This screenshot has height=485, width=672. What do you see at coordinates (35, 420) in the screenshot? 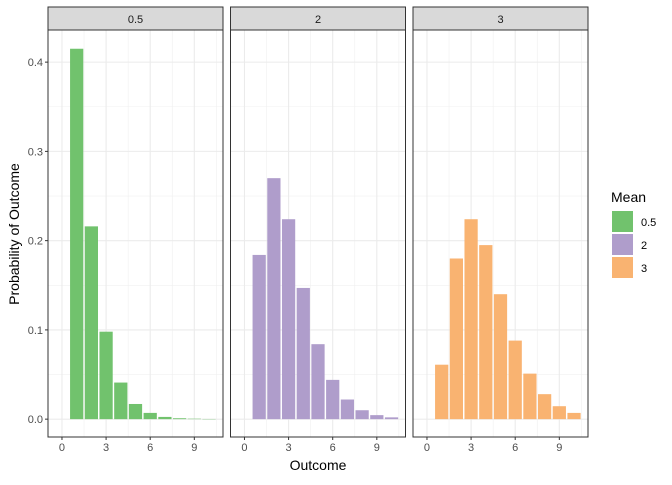
I see `y-tick-label: 0.0` at bounding box center [35, 420].